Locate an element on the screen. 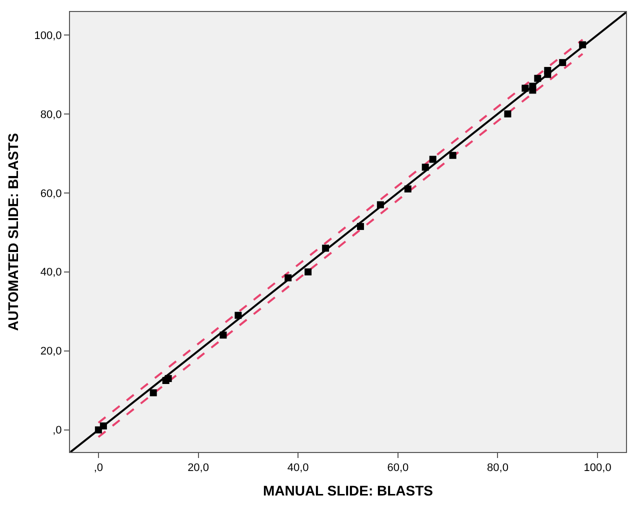 The width and height of the screenshot is (630, 532). x-tick-label: 80,0 is located at coordinates (497, 468).